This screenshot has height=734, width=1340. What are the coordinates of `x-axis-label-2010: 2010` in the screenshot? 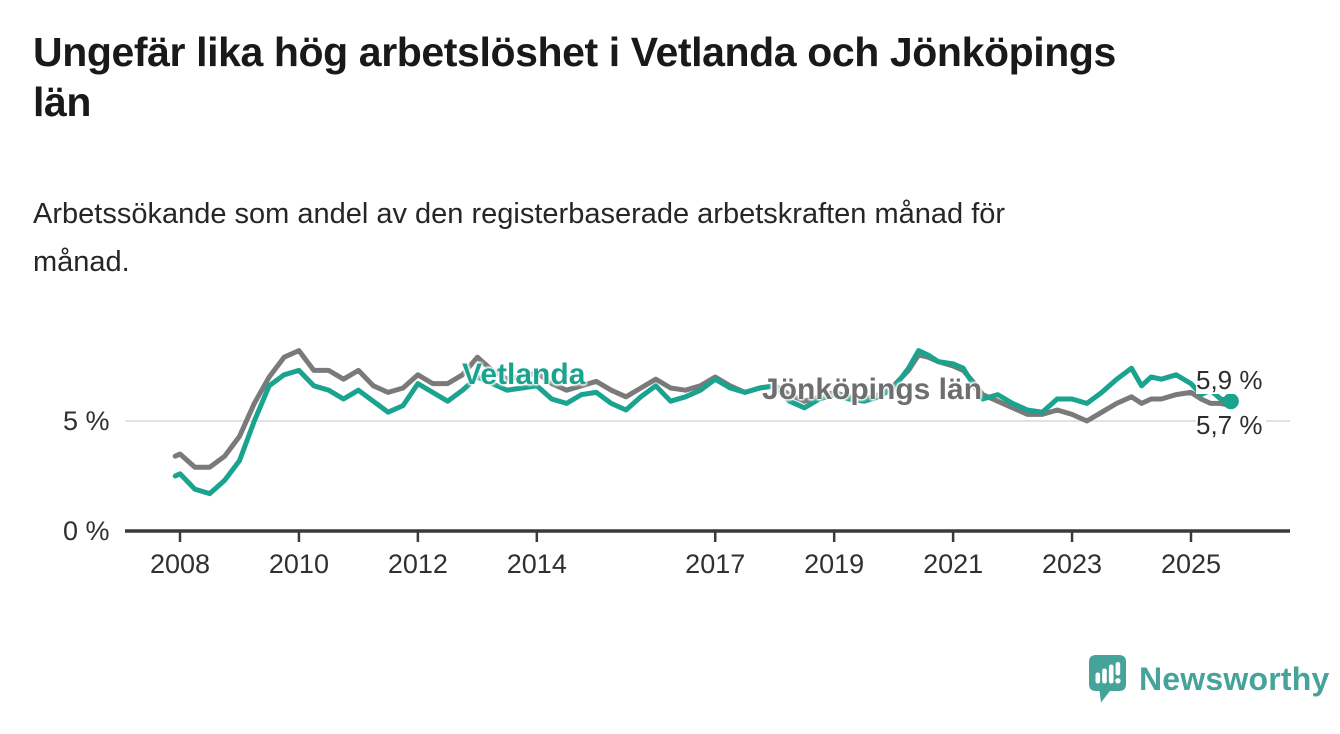 It's located at (298, 564).